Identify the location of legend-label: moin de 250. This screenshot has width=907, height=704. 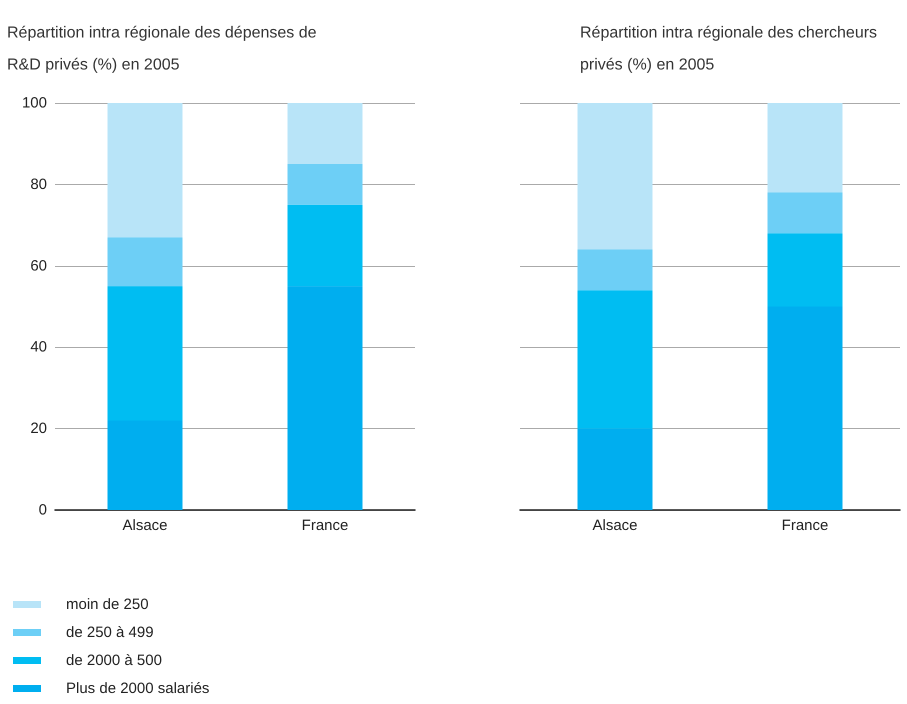
(107, 604).